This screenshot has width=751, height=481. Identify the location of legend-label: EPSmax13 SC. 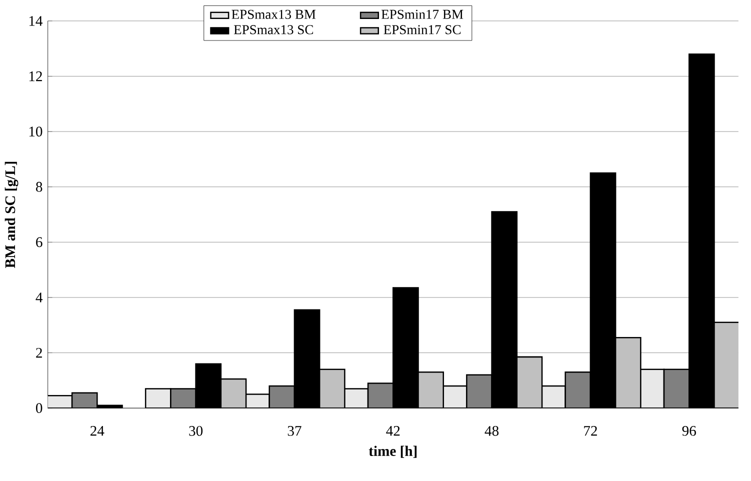
(273, 29).